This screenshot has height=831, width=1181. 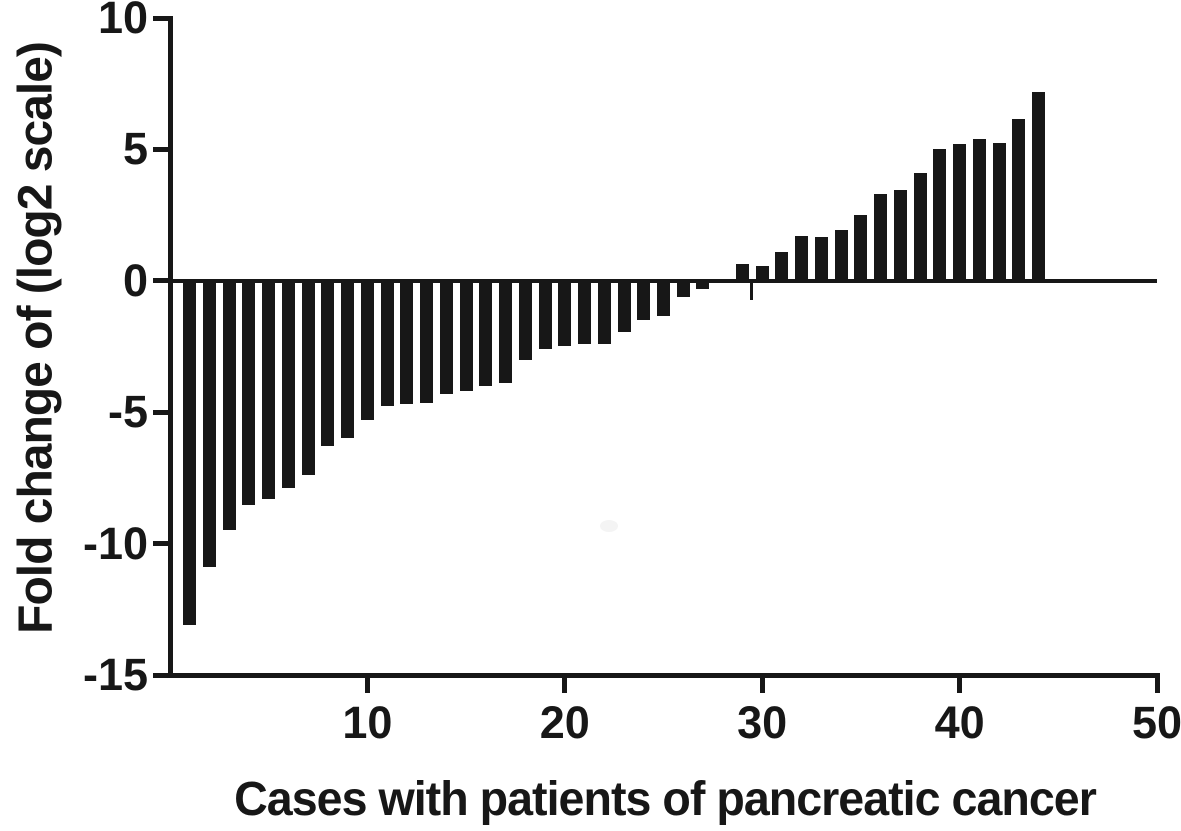 What do you see at coordinates (135, 280) in the screenshot?
I see `y-tick-label-0: 0` at bounding box center [135, 280].